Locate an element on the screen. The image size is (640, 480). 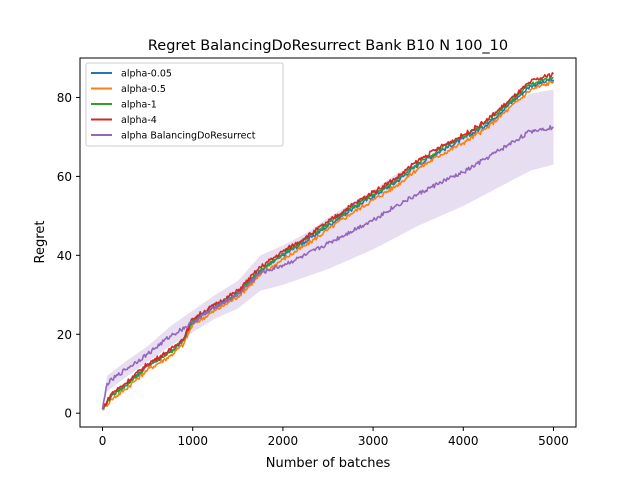
y-axis-label: Regret is located at coordinates (40, 242).